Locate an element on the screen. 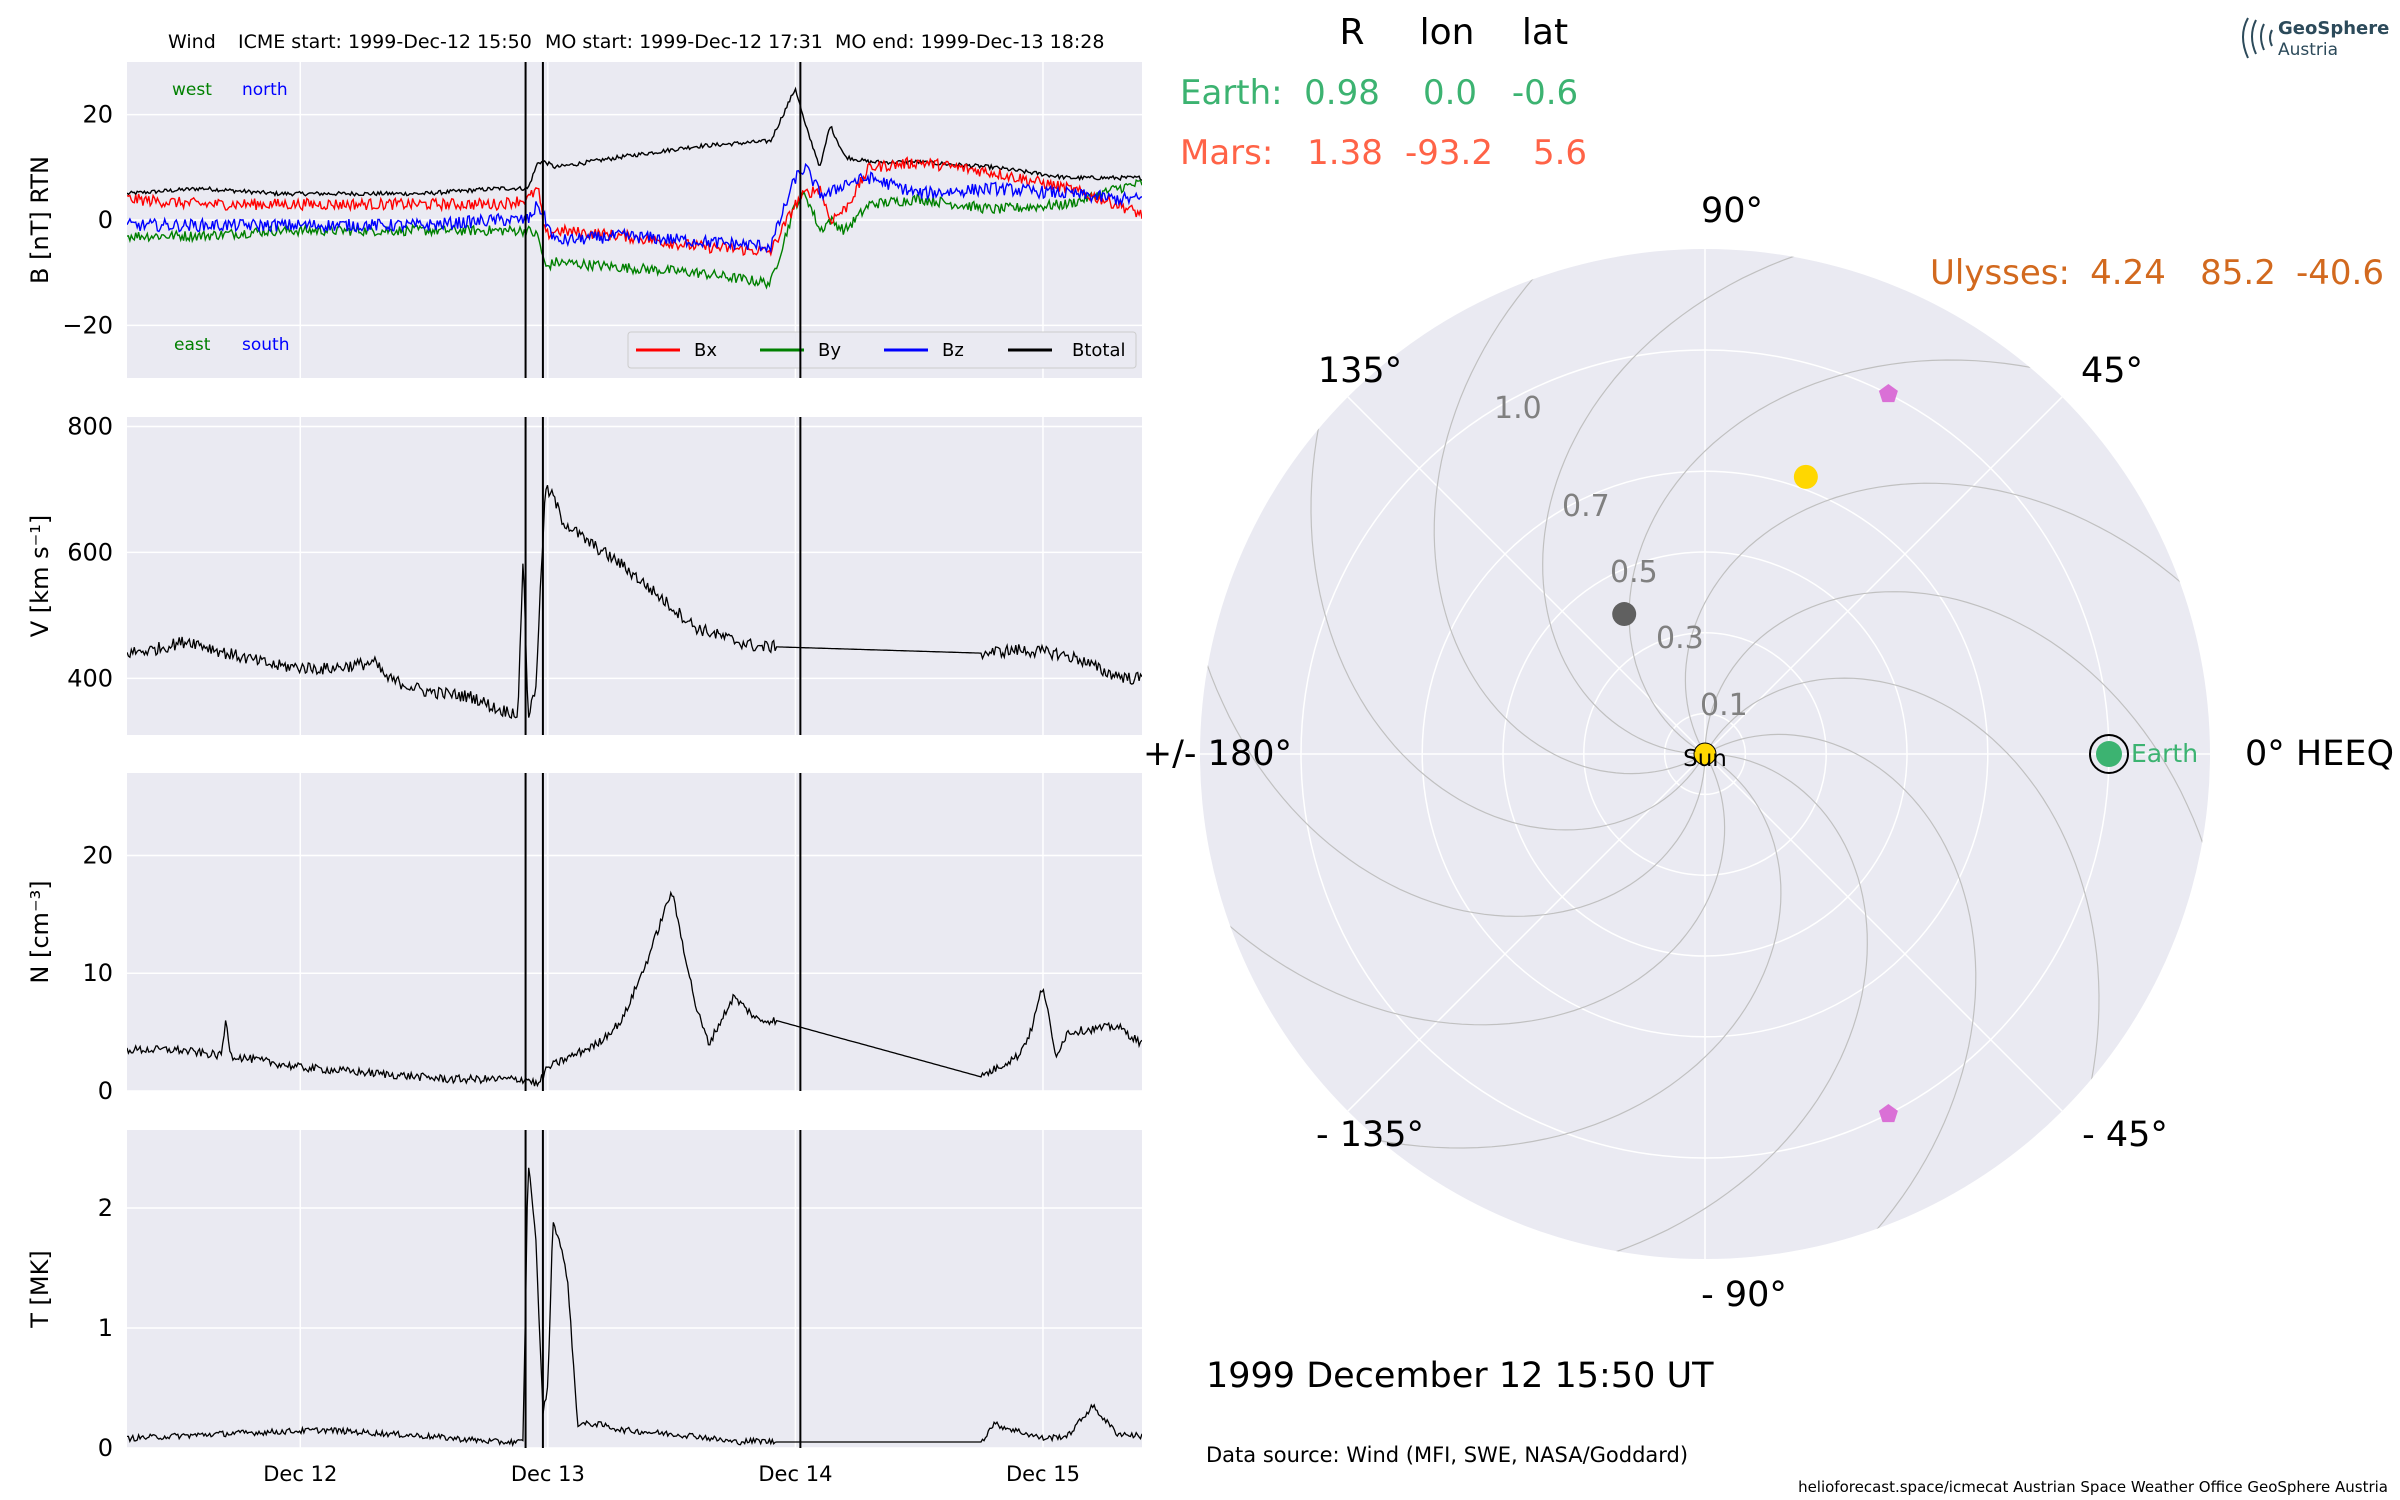  angle-label: - 90° is located at coordinates (1744, 1295).